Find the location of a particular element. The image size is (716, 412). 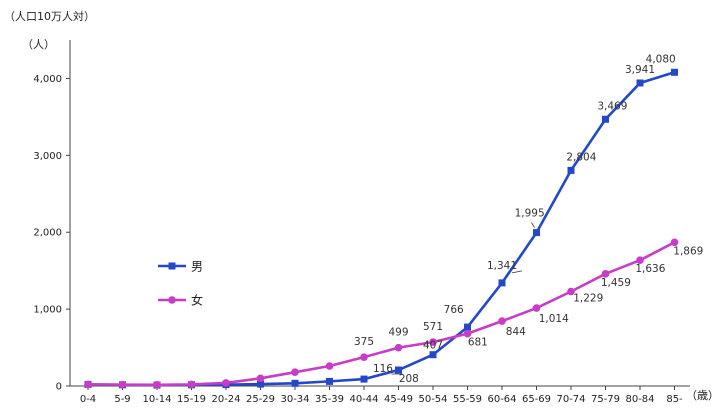

x-tick-label: 25-29 is located at coordinates (260, 399).